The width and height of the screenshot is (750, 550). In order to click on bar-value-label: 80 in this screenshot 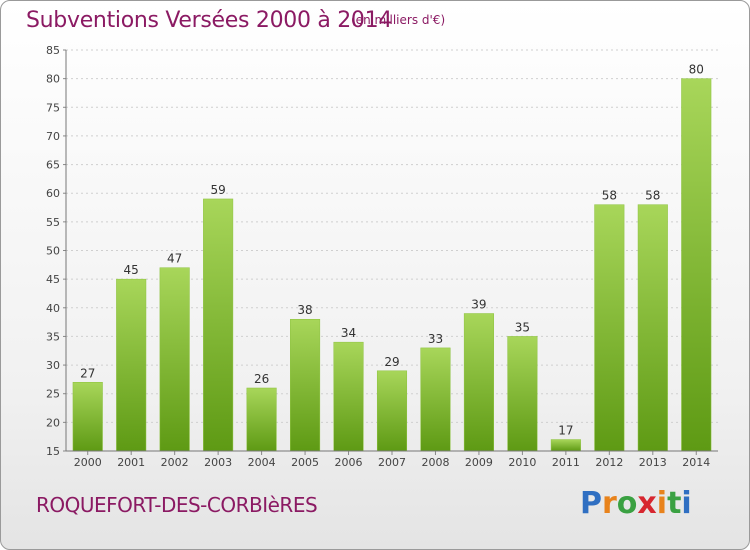, I will do `click(696, 70)`.